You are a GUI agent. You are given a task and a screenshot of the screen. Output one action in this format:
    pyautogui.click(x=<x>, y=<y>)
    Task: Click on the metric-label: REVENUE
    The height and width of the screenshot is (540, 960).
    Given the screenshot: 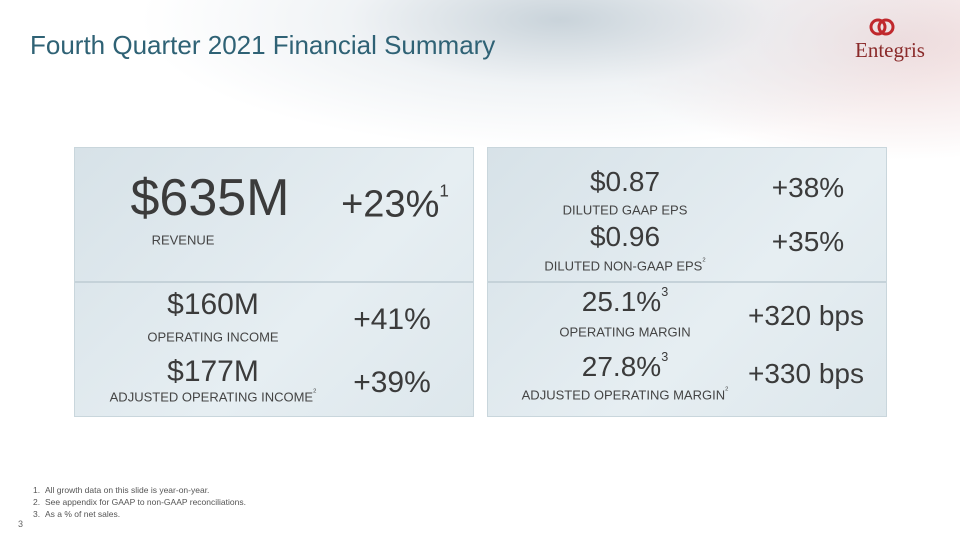 What is the action you would take?
    pyautogui.click(x=183, y=240)
    